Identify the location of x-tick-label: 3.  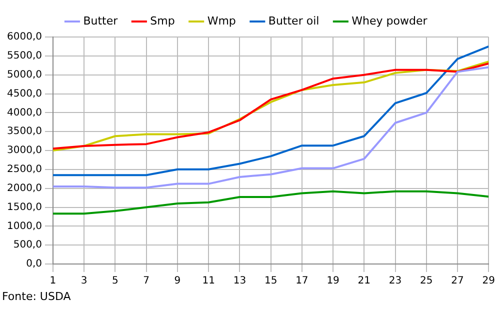
(84, 281).